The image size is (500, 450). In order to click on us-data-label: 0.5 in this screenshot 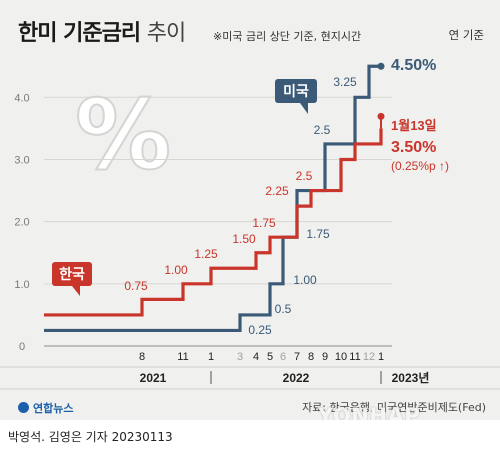, I will do `click(283, 309)`.